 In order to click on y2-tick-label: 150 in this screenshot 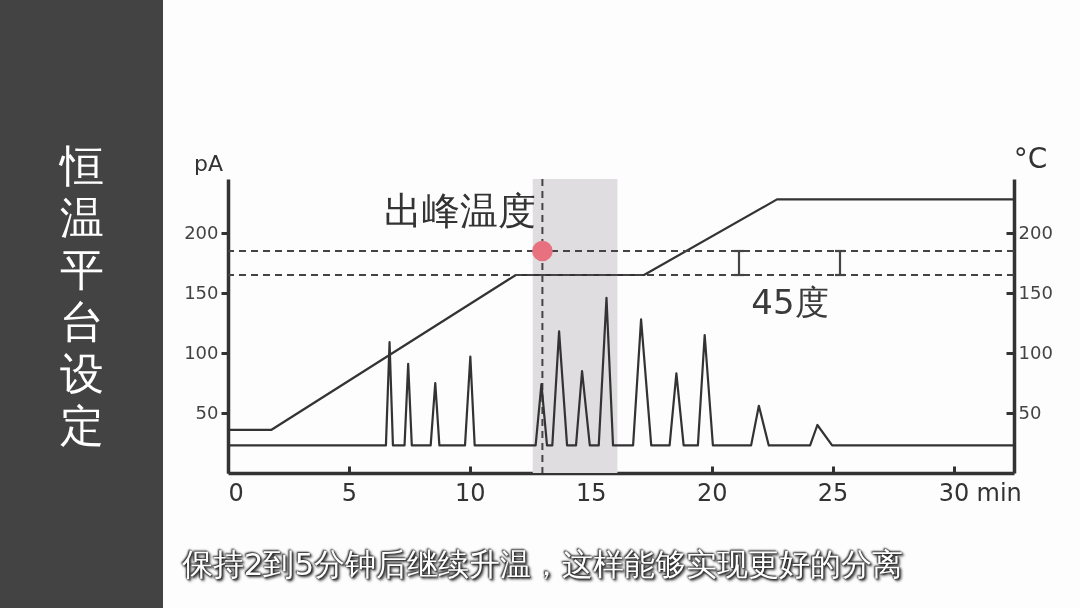, I will do `click(1035, 292)`.